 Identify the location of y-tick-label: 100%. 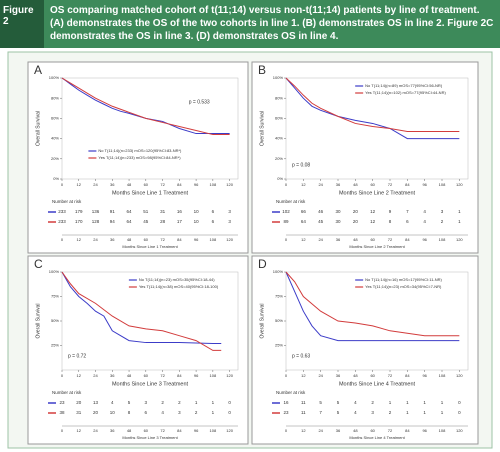
(278, 77).